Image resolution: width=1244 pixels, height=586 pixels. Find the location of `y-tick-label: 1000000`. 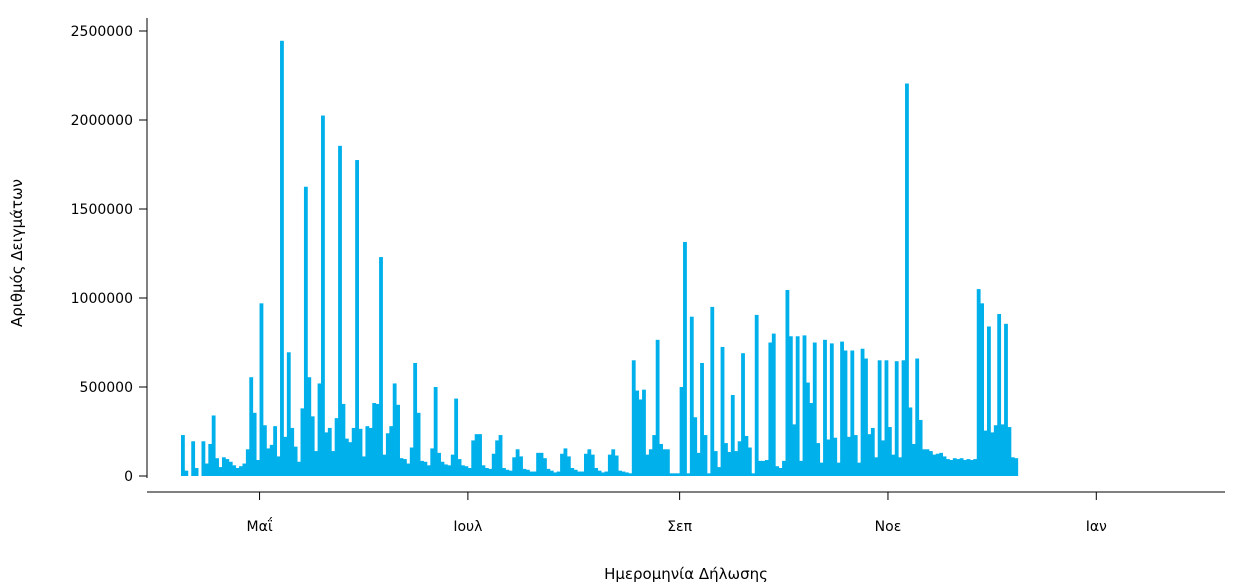

y-tick-label: 1000000 is located at coordinates (102, 299).